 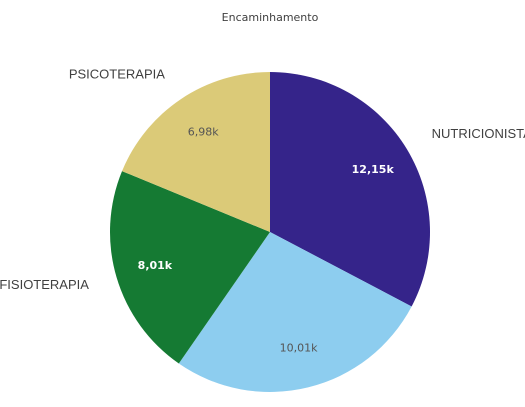 What do you see at coordinates (44, 284) in the screenshot?
I see `category-label: FISIOTERAPIA` at bounding box center [44, 284].